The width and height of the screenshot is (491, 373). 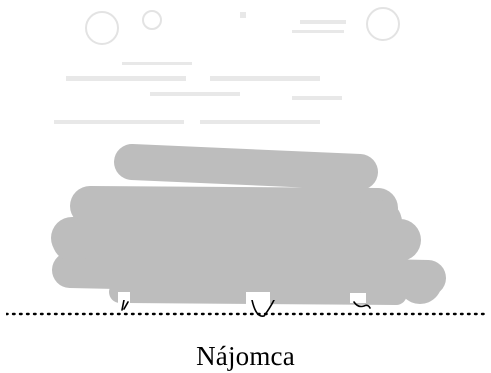 I want to click on signature-line, so click(x=247, y=308).